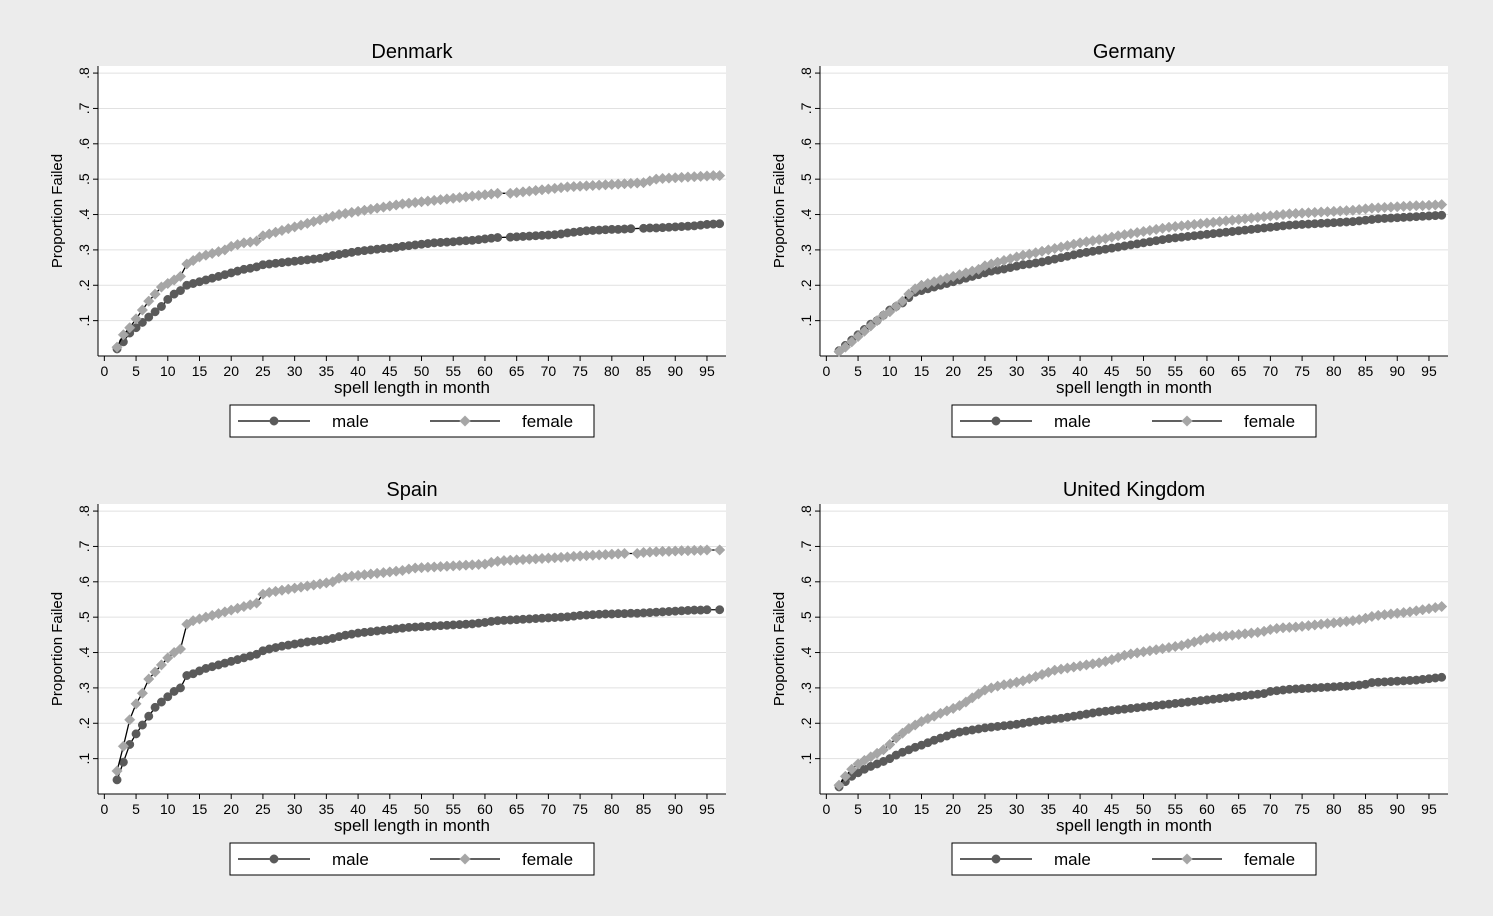 This screenshot has height=916, width=1493. Describe the element at coordinates (1334, 371) in the screenshot. I see `x-tick-label: 80` at that location.